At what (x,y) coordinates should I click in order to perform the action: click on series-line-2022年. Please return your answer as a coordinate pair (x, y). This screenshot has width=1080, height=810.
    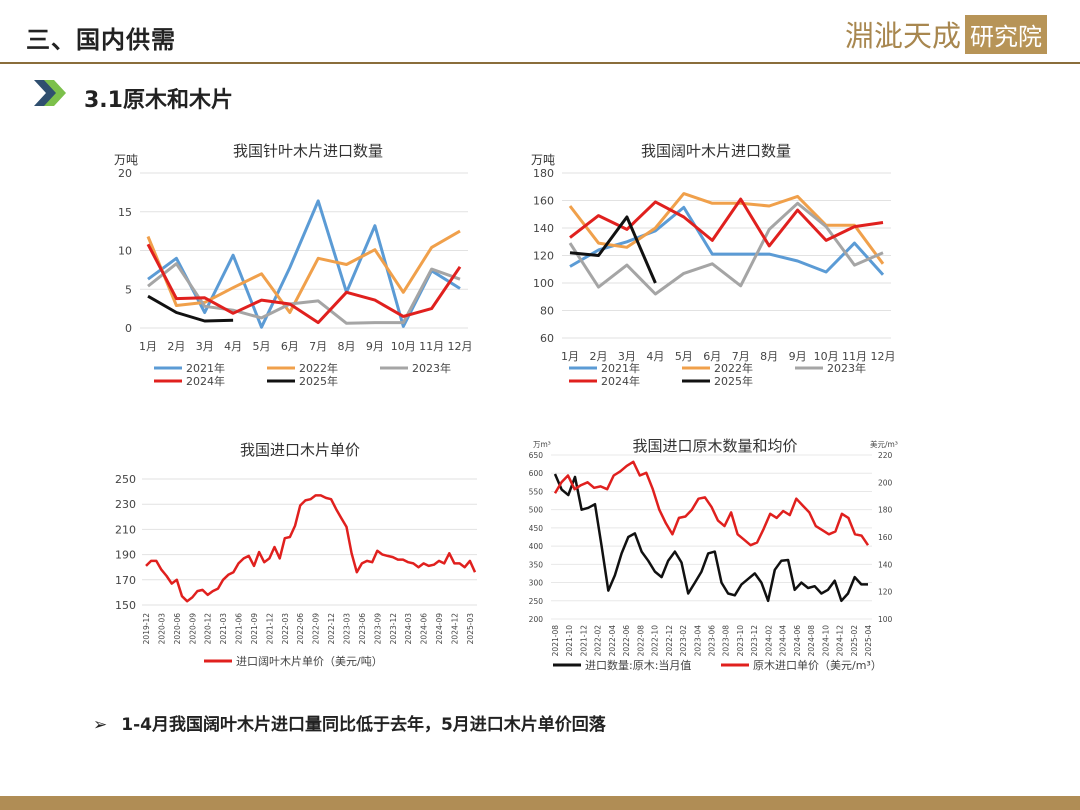
    Looking at the image, I should click on (303, 271).